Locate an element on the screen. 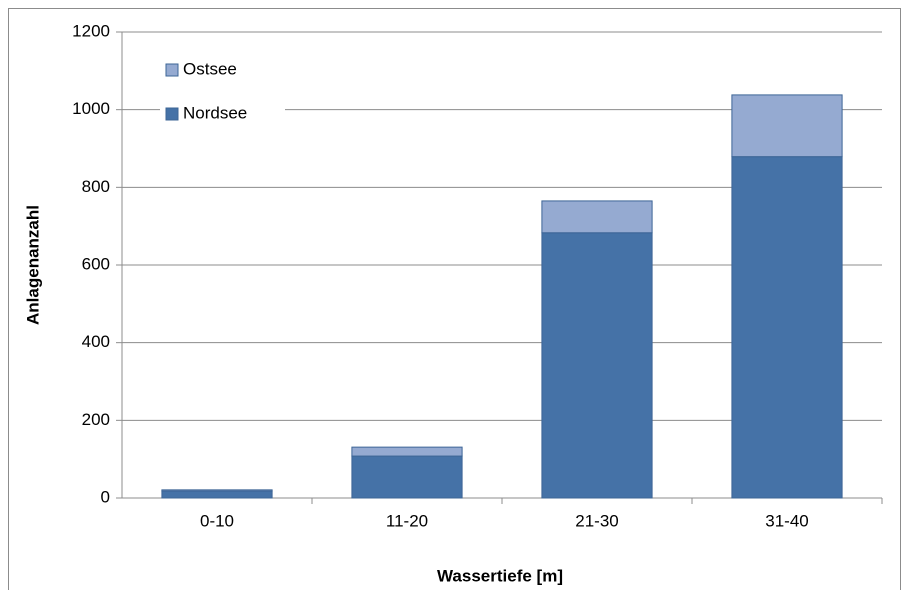  x-tick-label: 31-40 is located at coordinates (786, 520).